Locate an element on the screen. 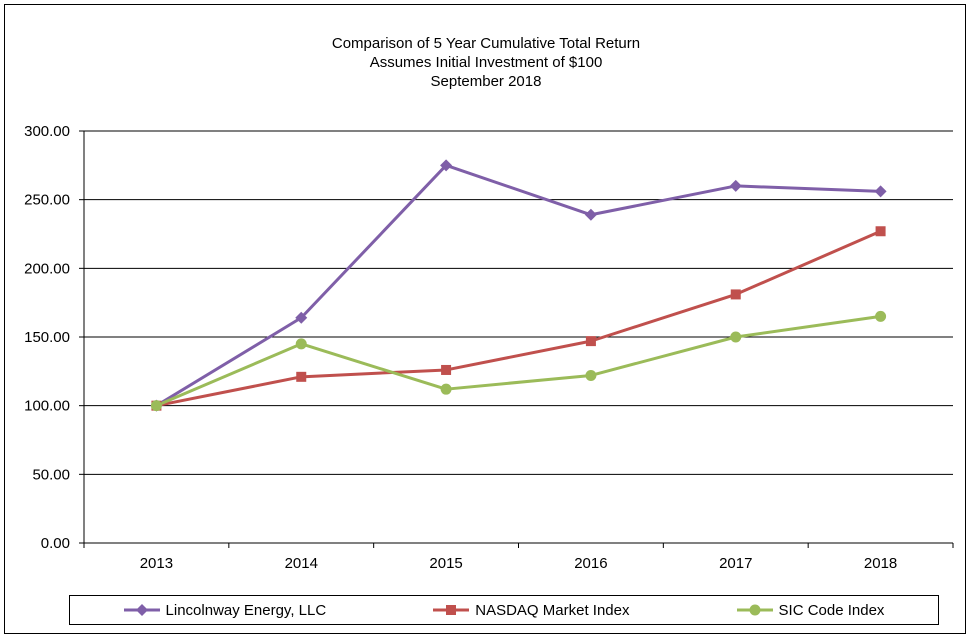 Image resolution: width=972 pixels, height=641 pixels. x-tick-label: 2015 is located at coordinates (445, 563).